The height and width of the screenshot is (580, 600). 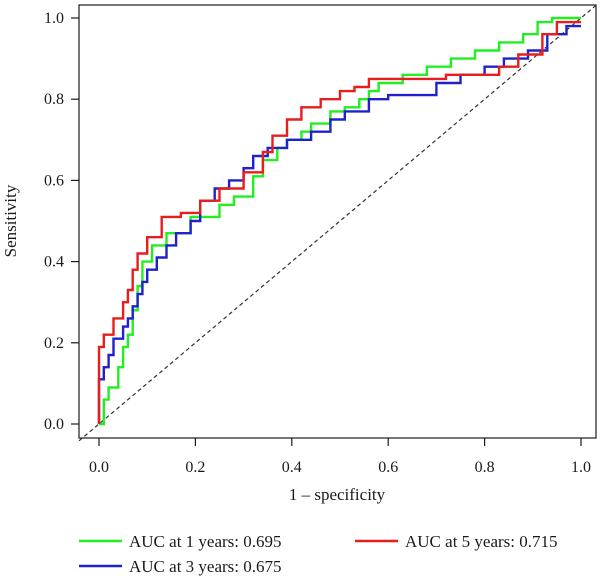 I want to click on x-tick-label: 0.2, so click(x=195, y=467).